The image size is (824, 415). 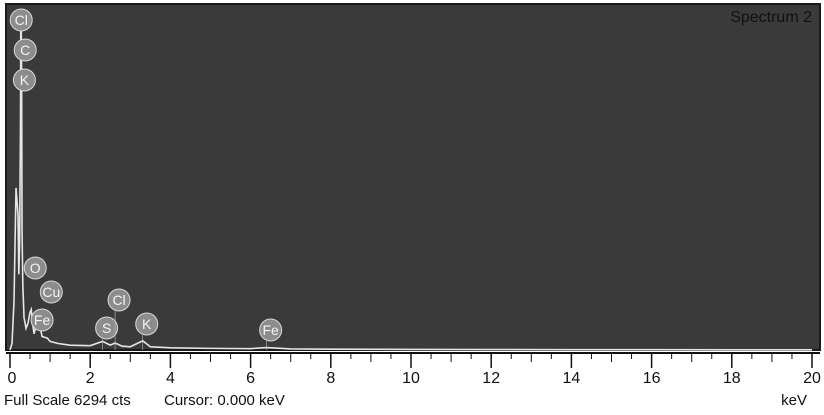 I want to click on x-tick-label: 10, so click(x=411, y=378).